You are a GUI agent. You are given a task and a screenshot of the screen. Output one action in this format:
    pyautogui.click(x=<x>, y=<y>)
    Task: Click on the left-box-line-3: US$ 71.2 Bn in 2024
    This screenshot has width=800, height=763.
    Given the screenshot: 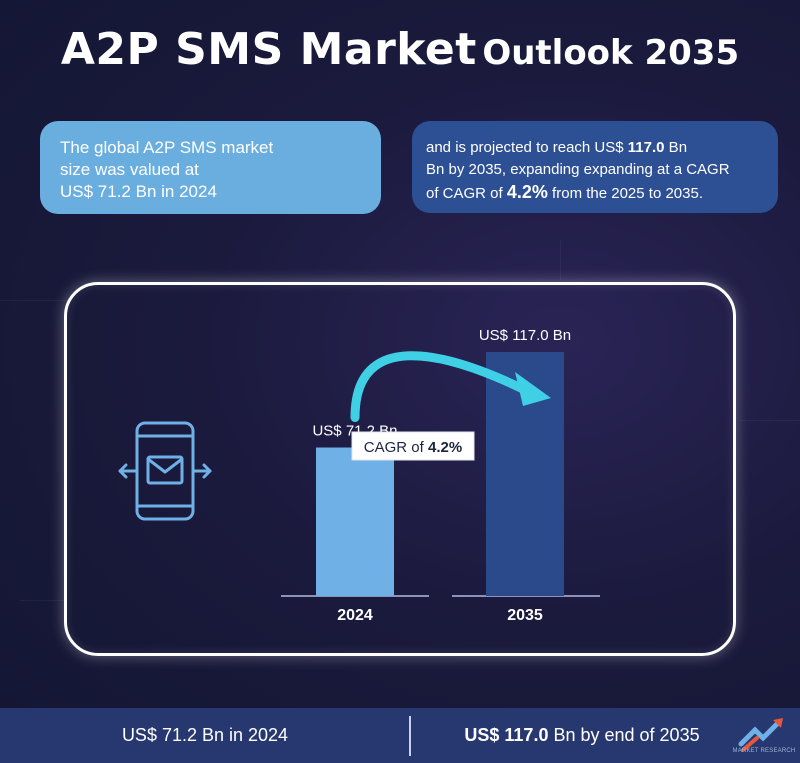 What is the action you would take?
    pyautogui.click(x=138, y=191)
    